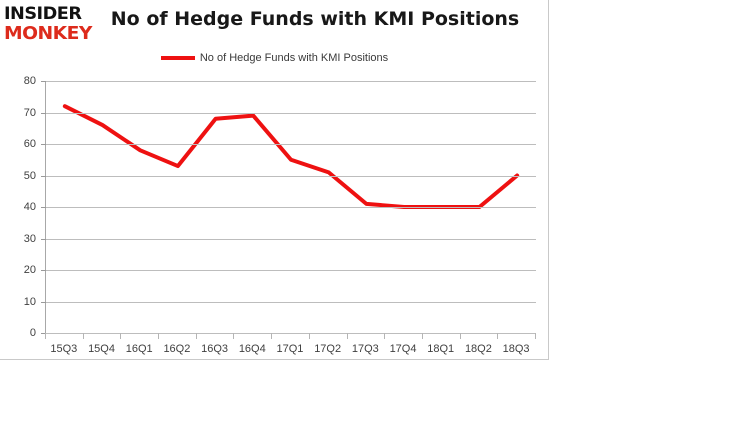 This screenshot has width=750, height=421. Describe the element at coordinates (64, 349) in the screenshot. I see `x-axis-tick-label: 15Q3` at that location.